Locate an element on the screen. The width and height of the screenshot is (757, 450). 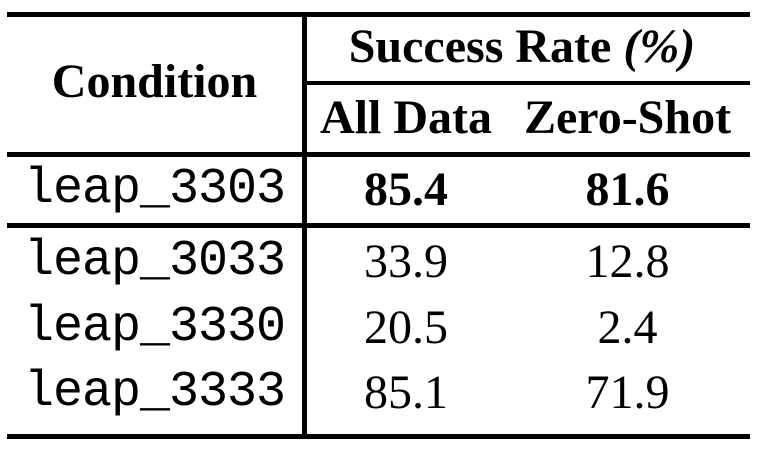
all-data-cell: 85.4 is located at coordinates (406, 189).